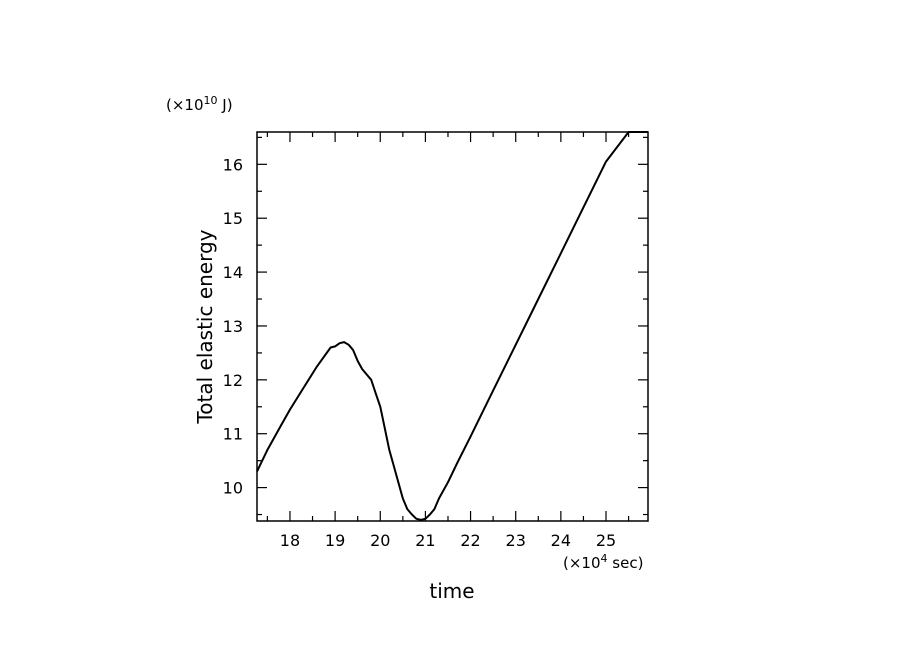  I want to click on x-axis-unit: (×104 sec), so click(603, 562).